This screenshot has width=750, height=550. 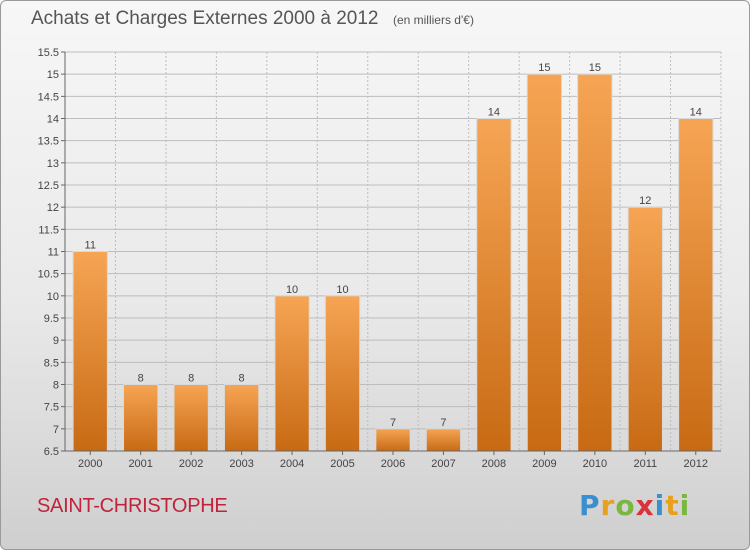 I want to click on x-tick-label: 2007, so click(x=443, y=464).